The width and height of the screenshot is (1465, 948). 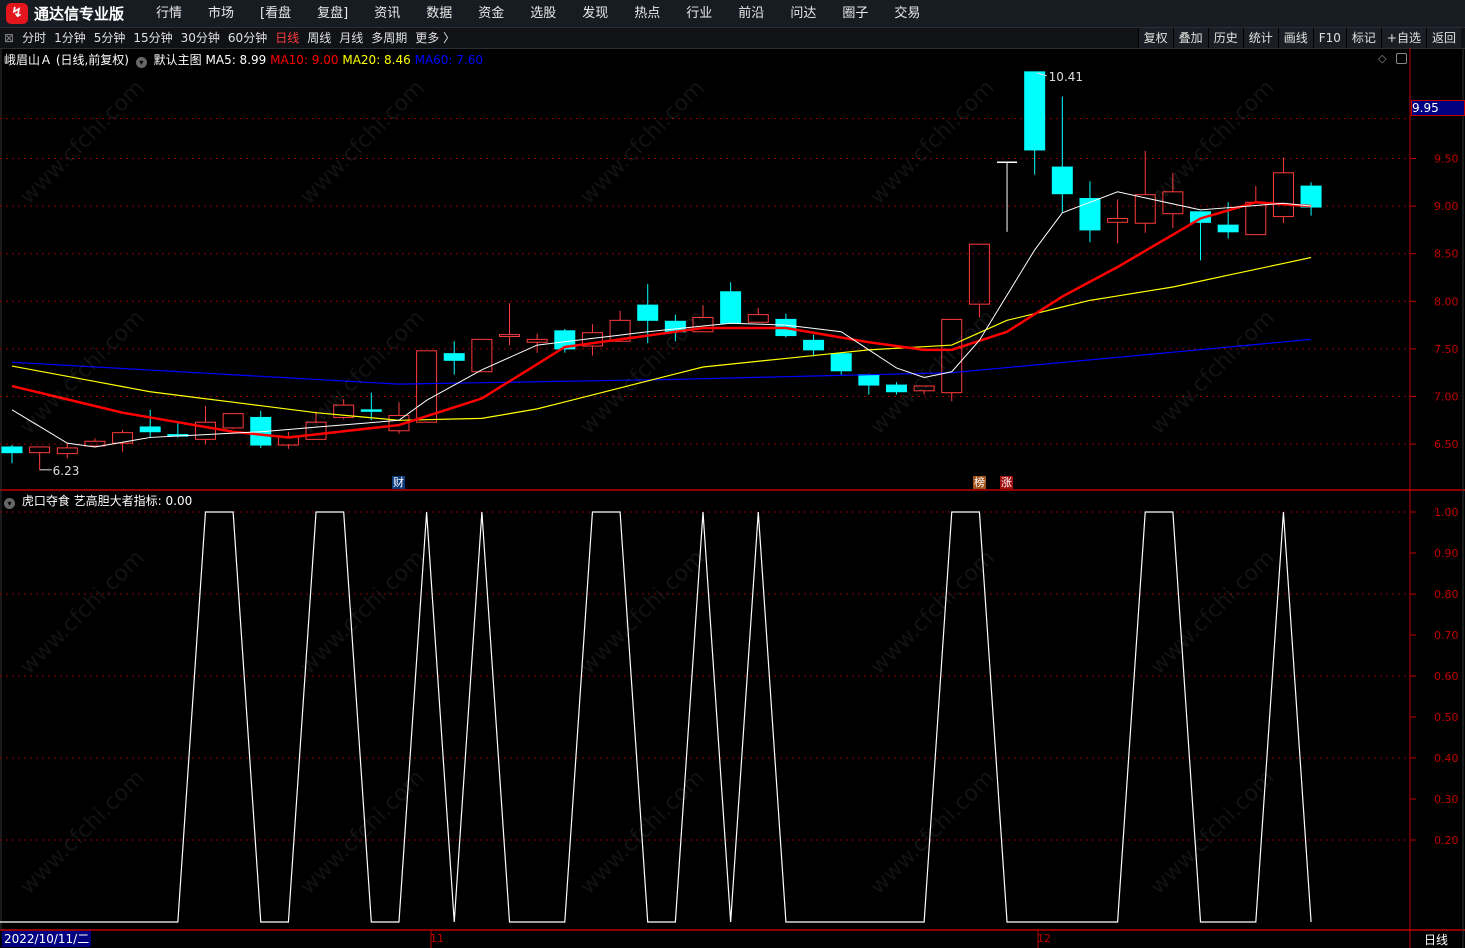 What do you see at coordinates (387, 13) in the screenshot?
I see `menu-item: 资讯` at bounding box center [387, 13].